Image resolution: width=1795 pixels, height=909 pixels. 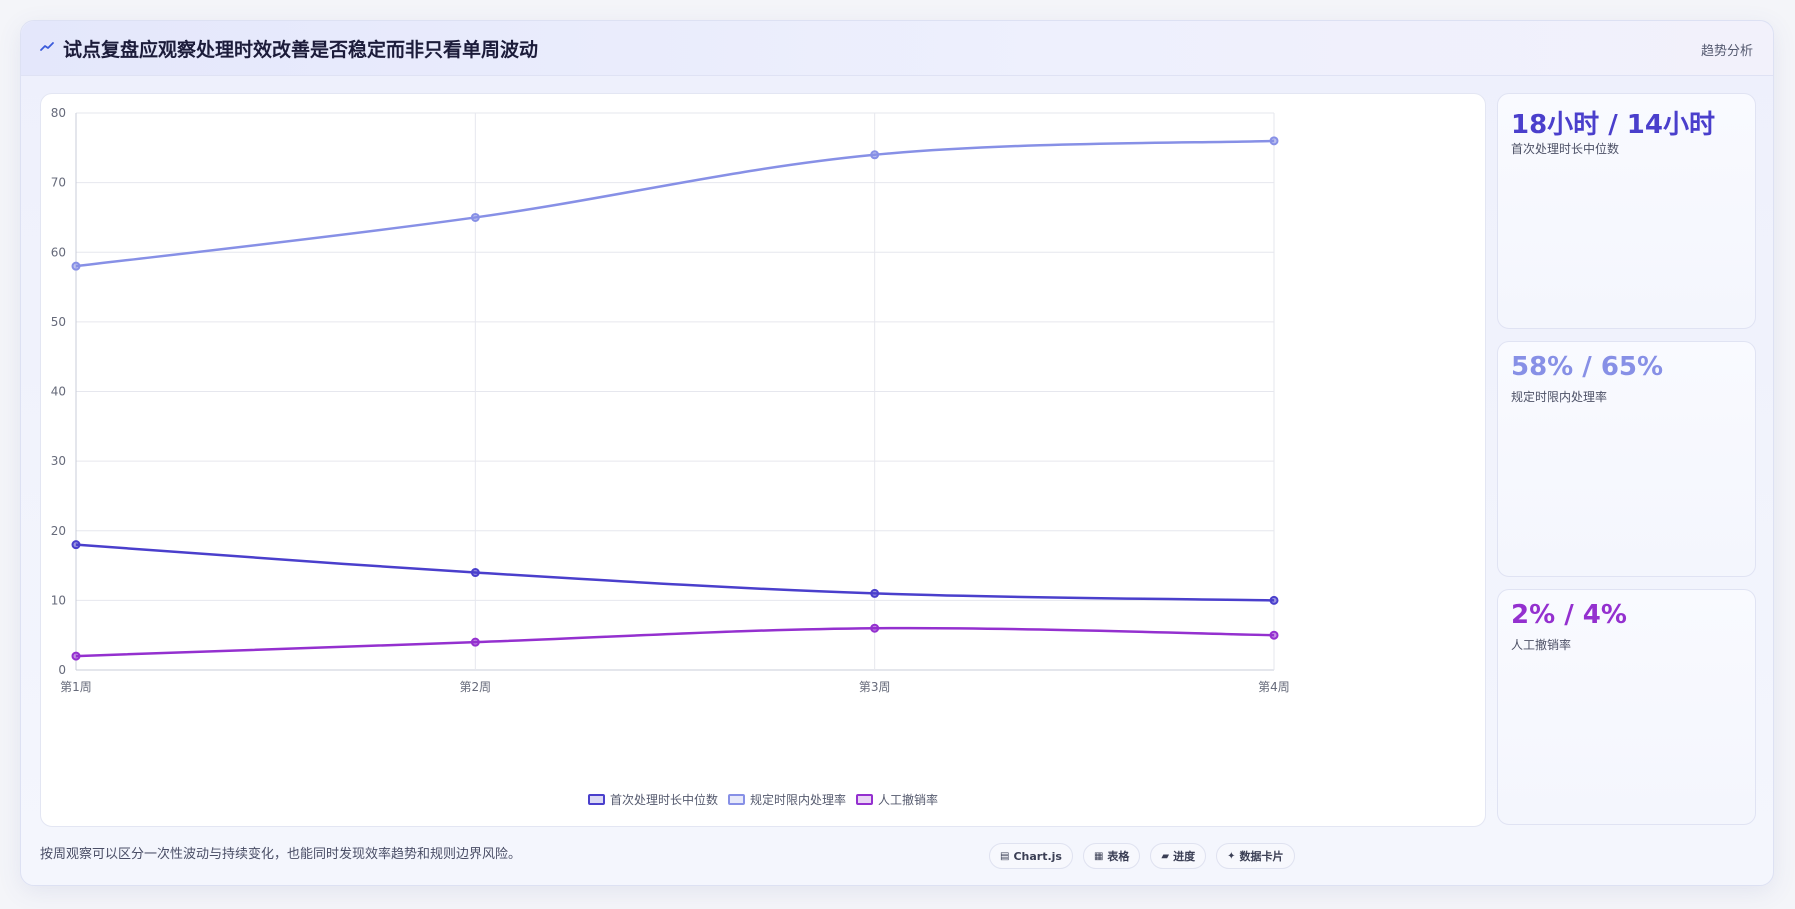 I want to click on pill-label: 表格, so click(x=1118, y=856).